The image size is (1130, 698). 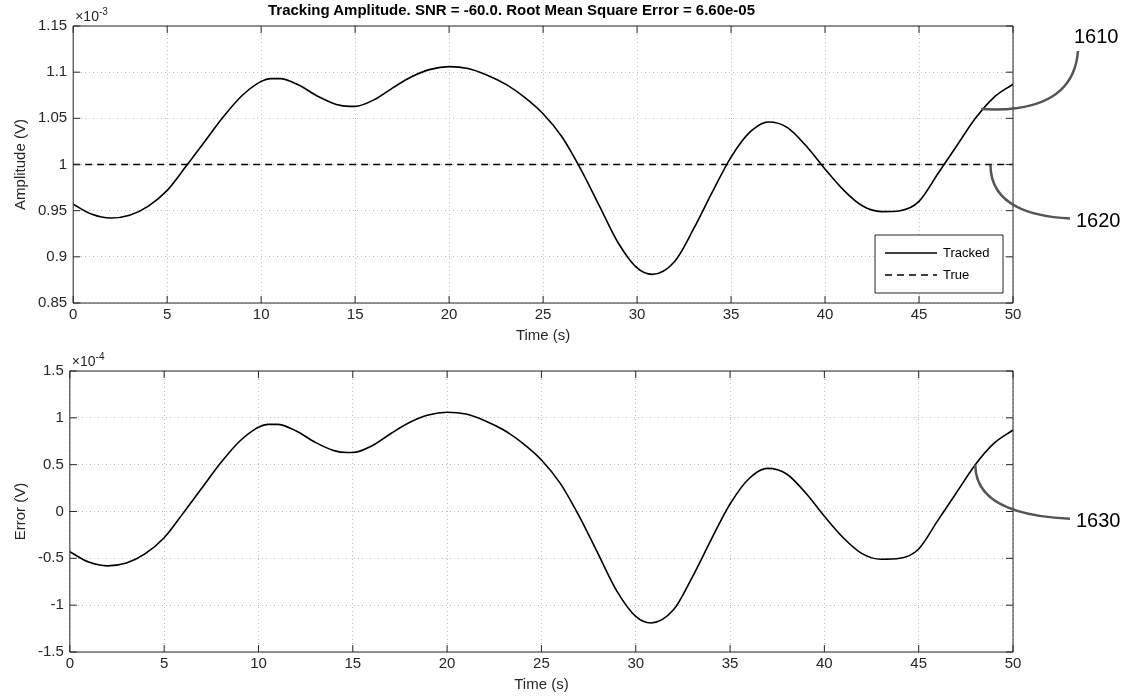 I want to click on y-tick-label: 0.9, so click(x=57, y=255).